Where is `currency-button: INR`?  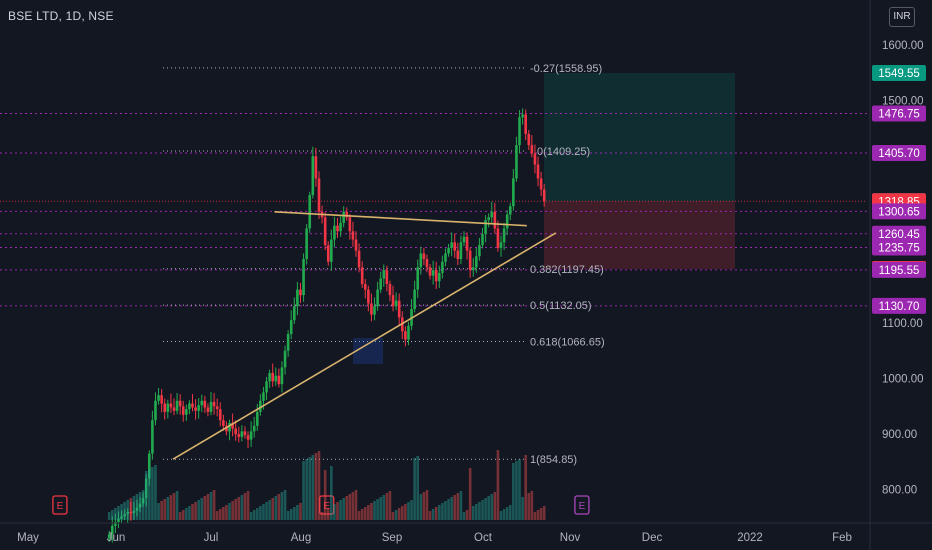
currency-button: INR is located at coordinates (902, 17).